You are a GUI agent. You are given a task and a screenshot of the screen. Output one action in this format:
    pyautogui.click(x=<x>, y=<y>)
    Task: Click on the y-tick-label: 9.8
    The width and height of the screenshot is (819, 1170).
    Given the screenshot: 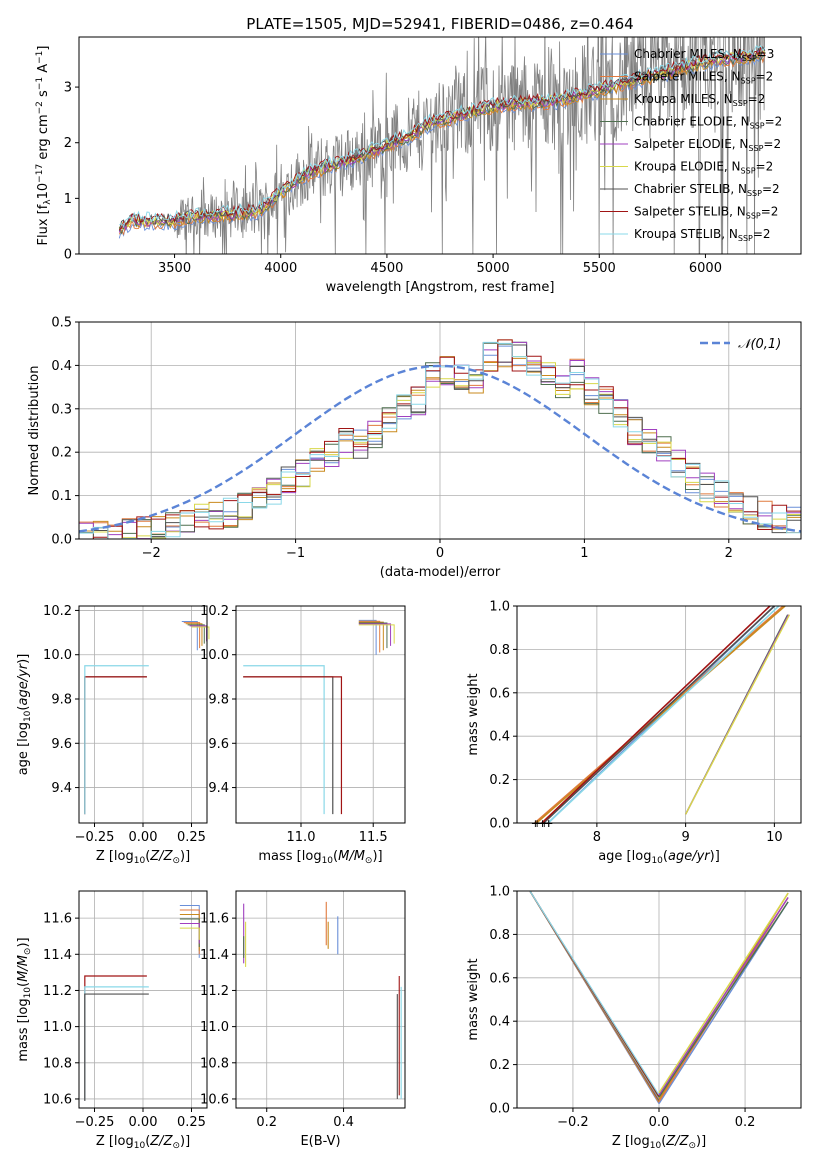 What is the action you would take?
    pyautogui.click(x=61, y=700)
    